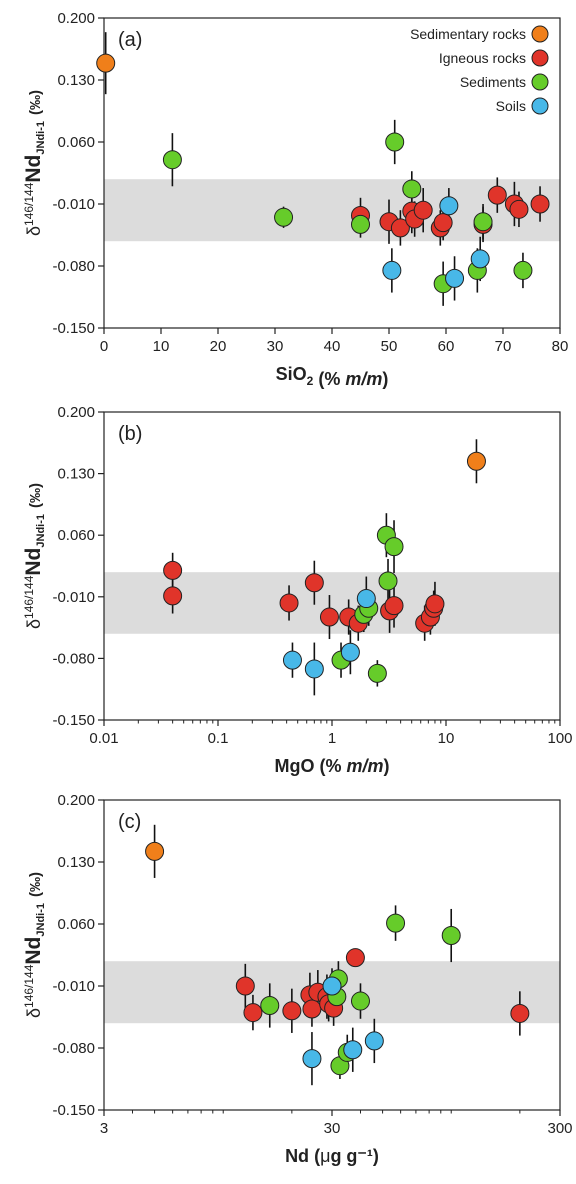 The image size is (576, 1184). What do you see at coordinates (104, 1128) in the screenshot?
I see `x-tick-label: 3` at bounding box center [104, 1128].